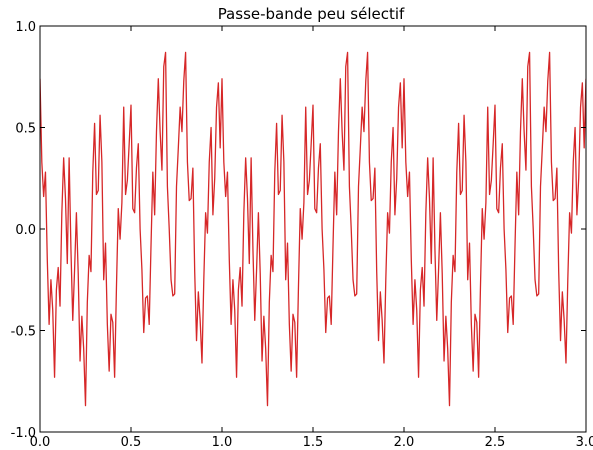  I want to click on x-tick-label: 2.5, so click(495, 442).